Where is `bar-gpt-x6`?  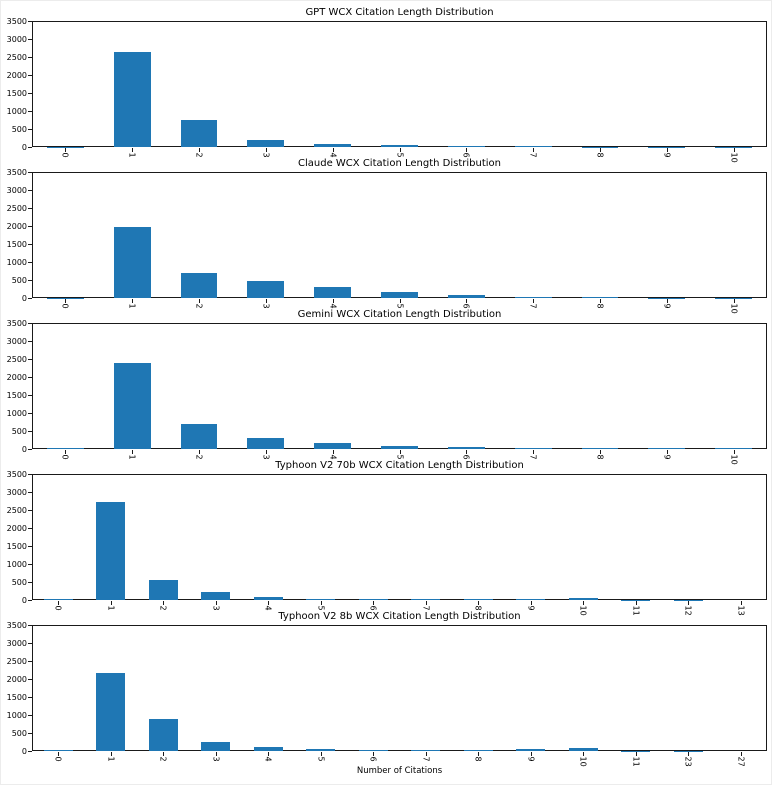
bar-gpt-x6 is located at coordinates (466, 146).